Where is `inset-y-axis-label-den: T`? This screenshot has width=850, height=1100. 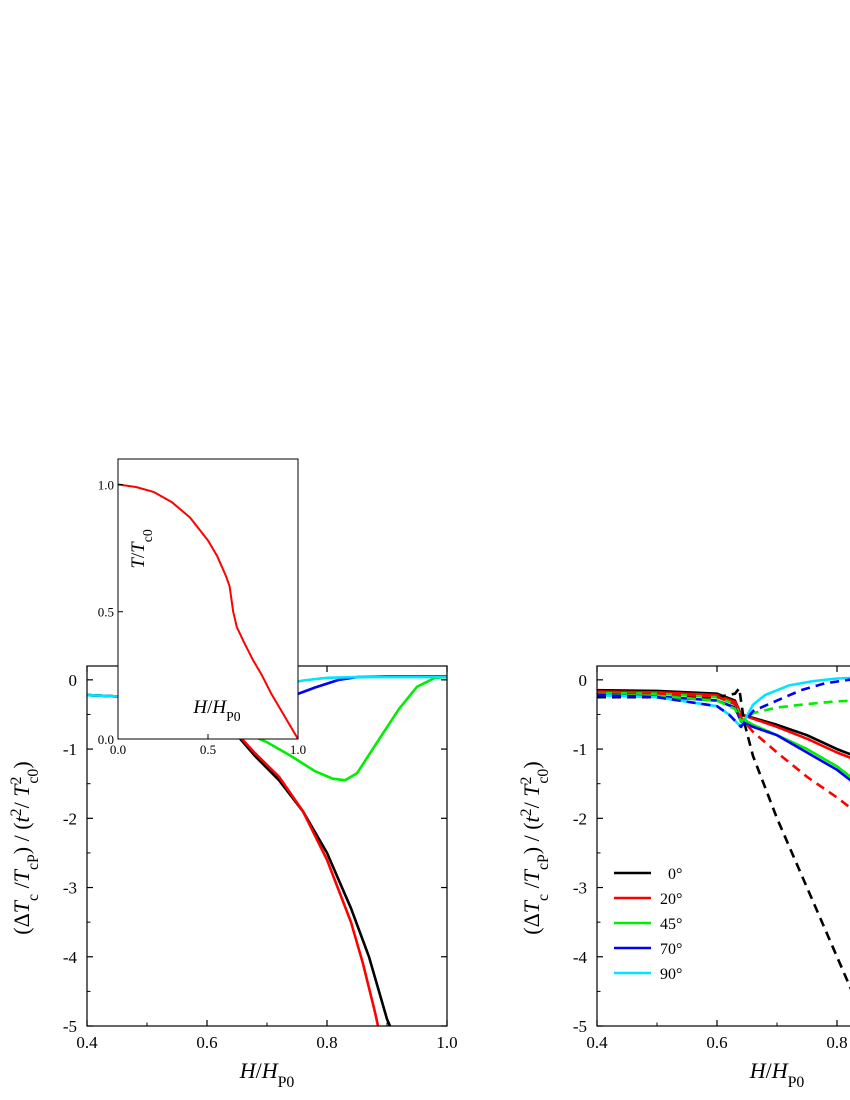
inset-y-axis-label-den: T is located at coordinates (138, 547).